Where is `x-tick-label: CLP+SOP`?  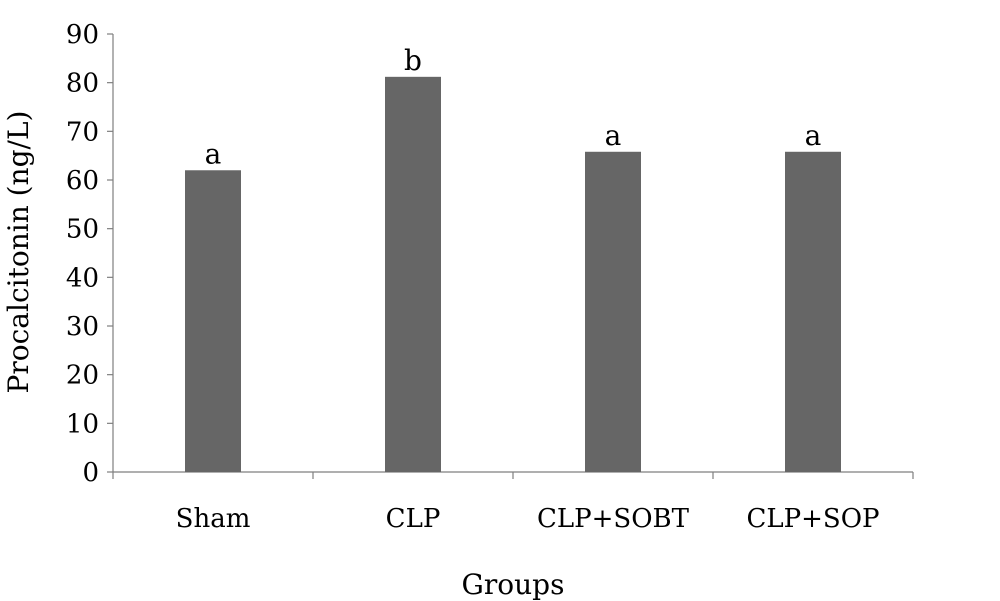 x-tick-label: CLP+SOP is located at coordinates (812, 519).